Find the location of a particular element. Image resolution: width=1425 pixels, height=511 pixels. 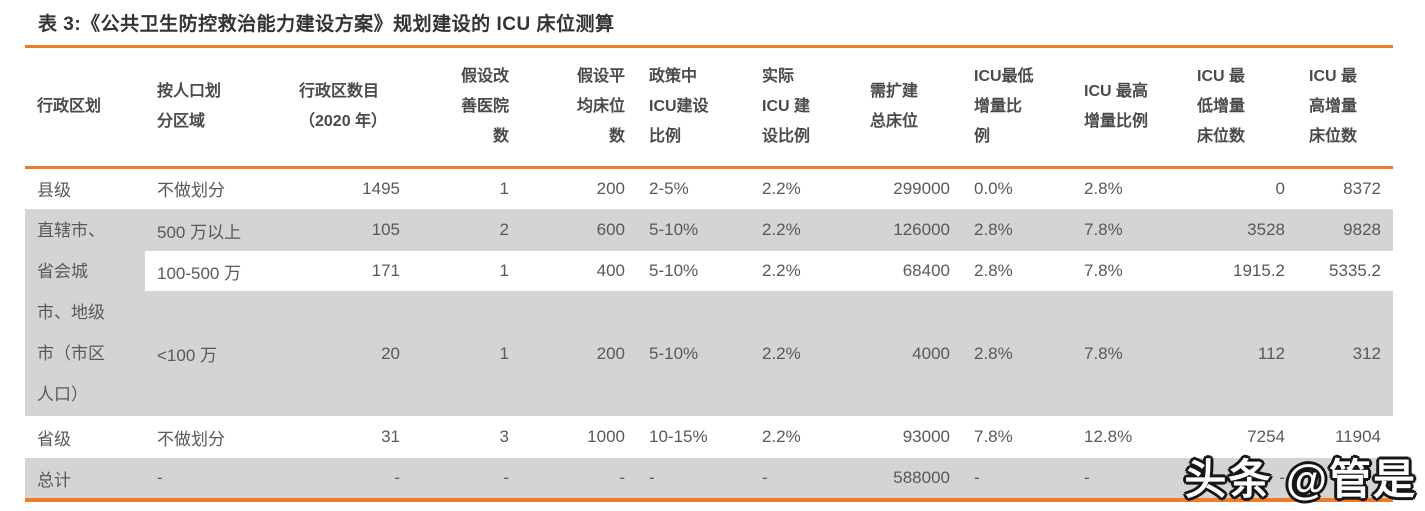

cell: 126000 is located at coordinates (921, 229).